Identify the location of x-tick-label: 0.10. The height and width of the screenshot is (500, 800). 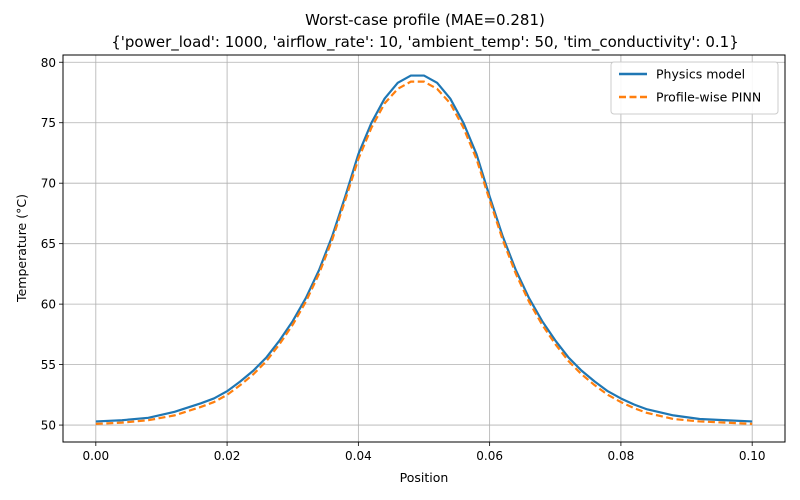
(752, 456).